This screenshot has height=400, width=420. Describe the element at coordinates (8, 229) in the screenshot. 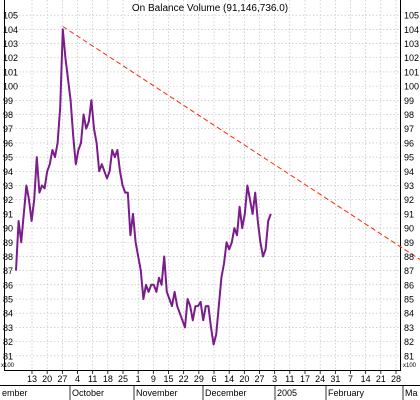

I see `y-tick-label-left: 90` at that location.